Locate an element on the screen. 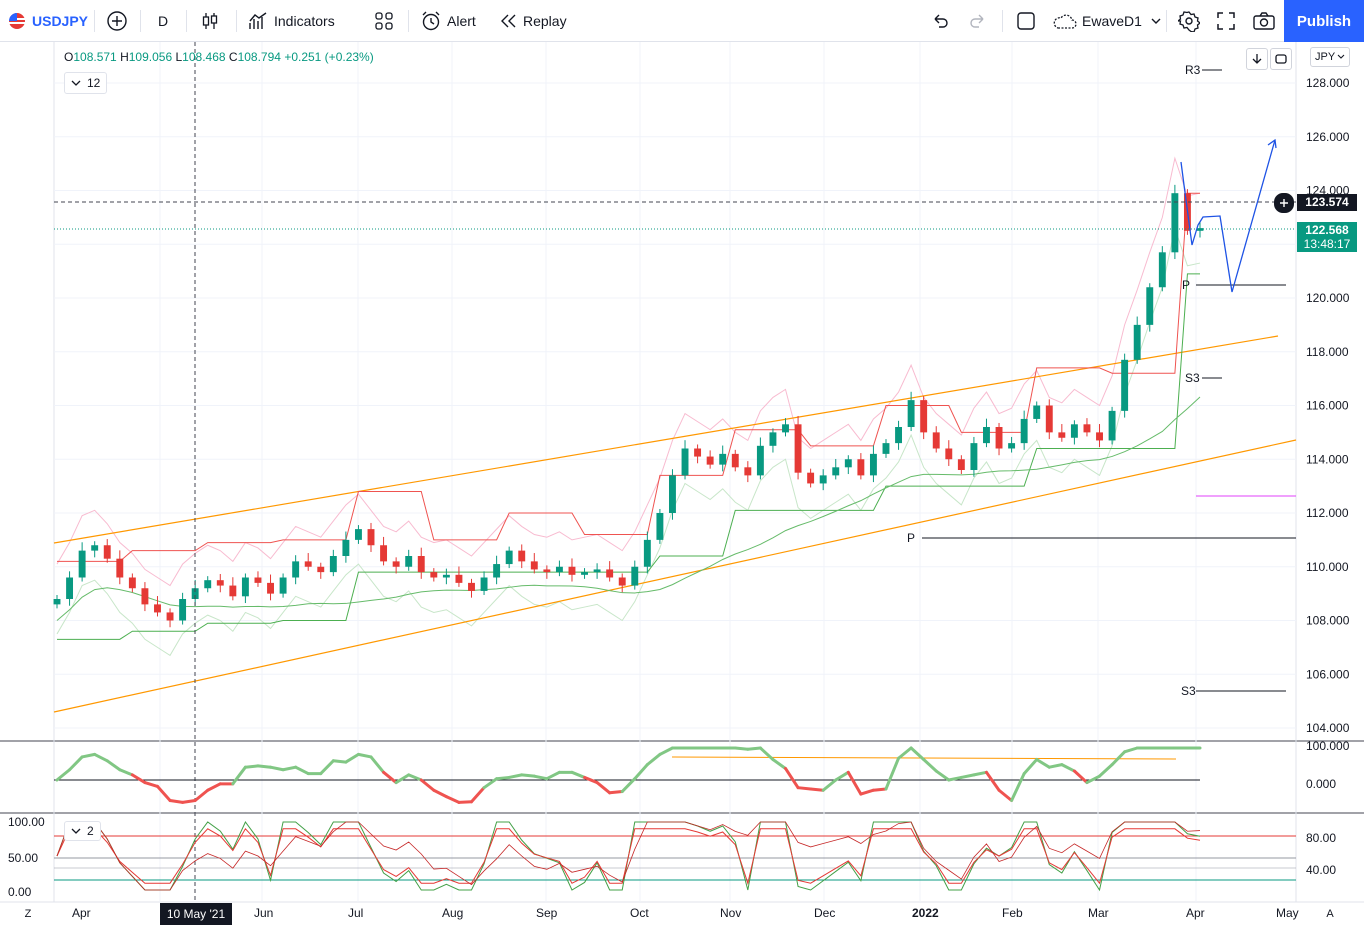 The height and width of the screenshot is (932, 1364). interval-button: D is located at coordinates (163, 21).